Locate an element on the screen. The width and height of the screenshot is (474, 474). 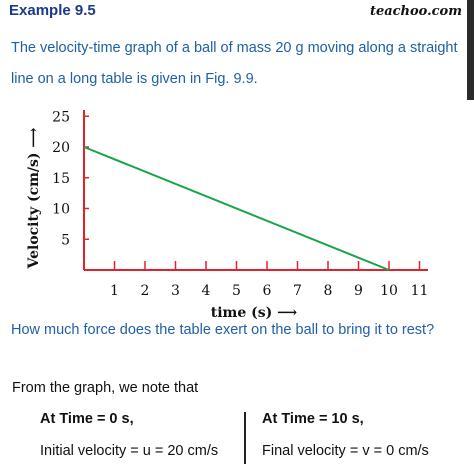
x-tick-label: 1 is located at coordinates (114, 291).